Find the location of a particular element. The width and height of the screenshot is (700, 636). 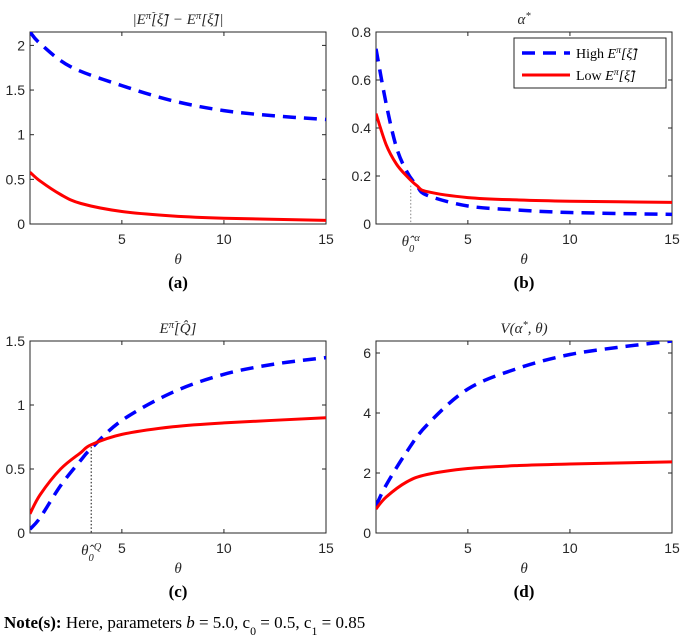

panel-label: (a) is located at coordinates (178, 282).